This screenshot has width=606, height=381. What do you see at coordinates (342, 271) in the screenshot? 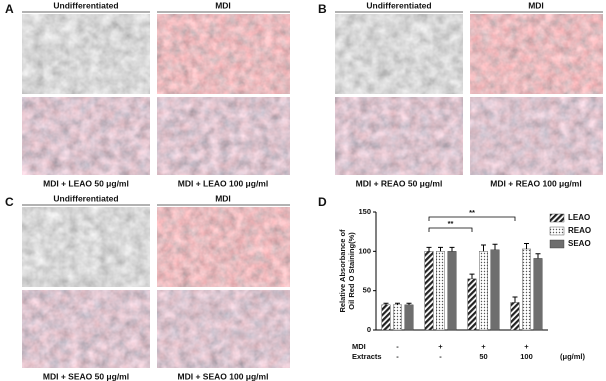
I see `y-axis-label: Relative Absorbance of` at bounding box center [342, 271].